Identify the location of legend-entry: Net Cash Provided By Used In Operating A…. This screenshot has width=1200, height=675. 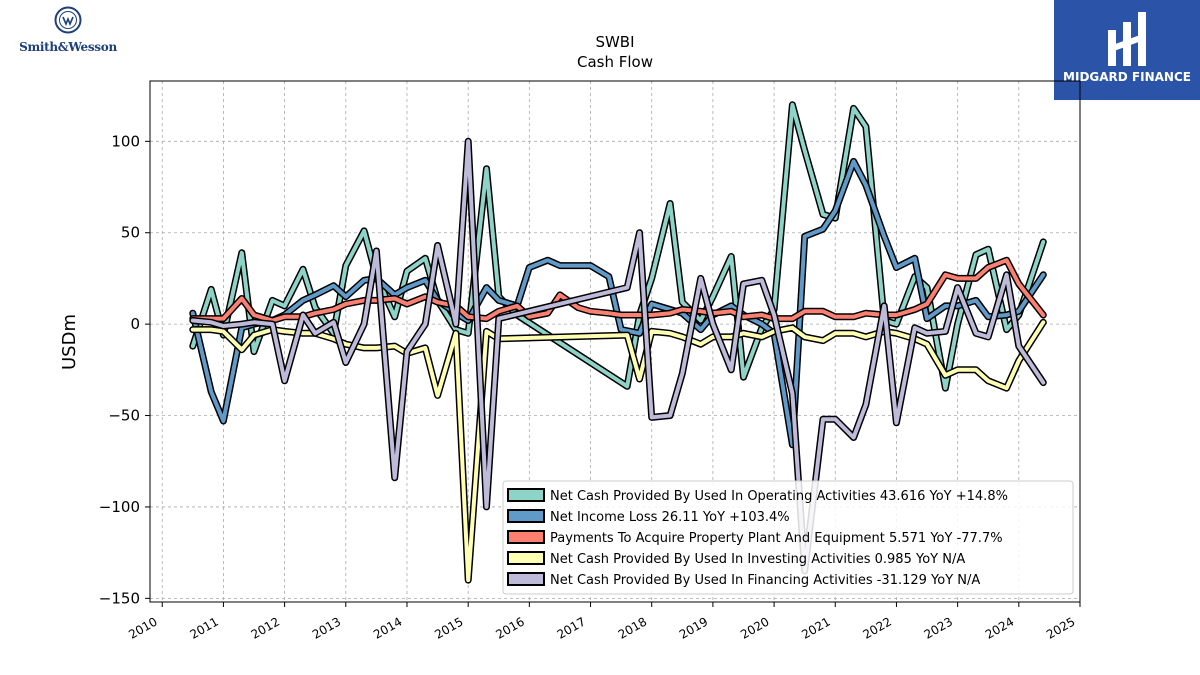
(779, 496).